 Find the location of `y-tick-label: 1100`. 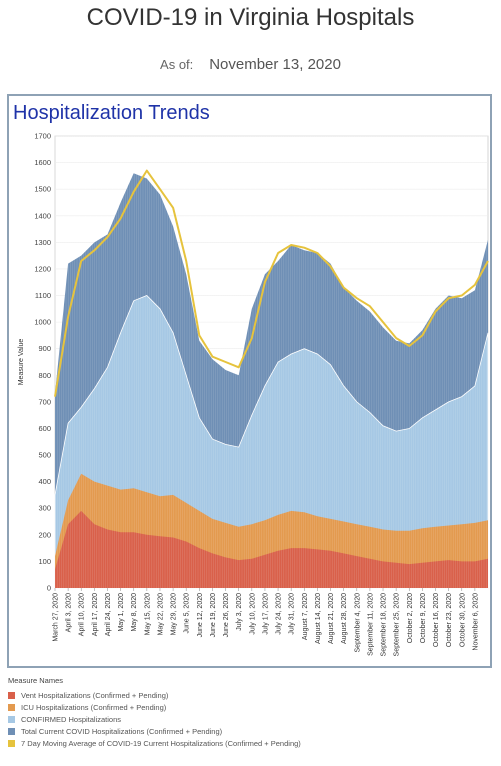

y-tick-label: 1100 is located at coordinates (43, 295).